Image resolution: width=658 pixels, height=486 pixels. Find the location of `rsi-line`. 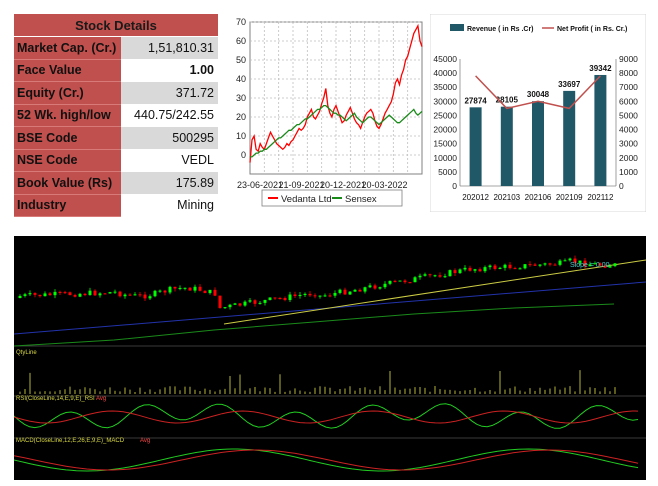

rsi-line is located at coordinates (326, 416).